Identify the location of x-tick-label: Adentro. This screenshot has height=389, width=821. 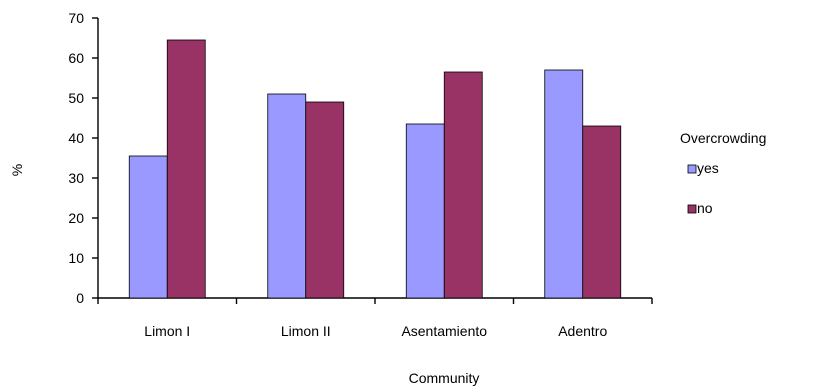
(582, 331).